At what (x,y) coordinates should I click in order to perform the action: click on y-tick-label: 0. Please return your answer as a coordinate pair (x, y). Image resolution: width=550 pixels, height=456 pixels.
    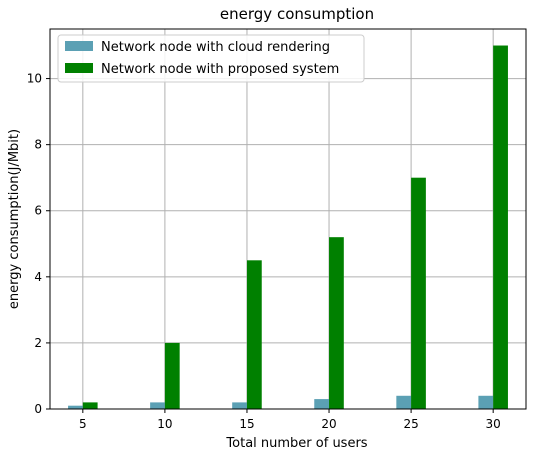
    Looking at the image, I should click on (38, 409).